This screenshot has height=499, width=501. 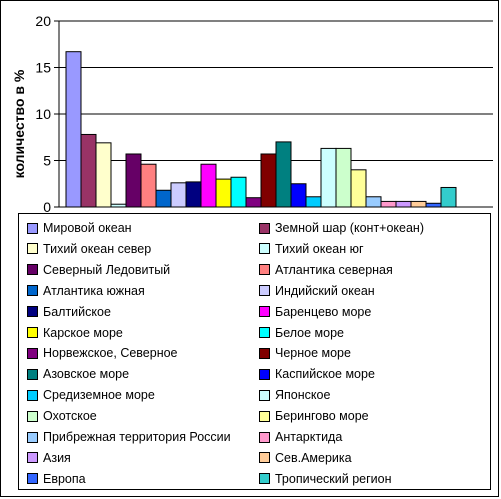 What do you see at coordinates (309, 437) in the screenshot?
I see `legend-label: Антарктида` at bounding box center [309, 437].